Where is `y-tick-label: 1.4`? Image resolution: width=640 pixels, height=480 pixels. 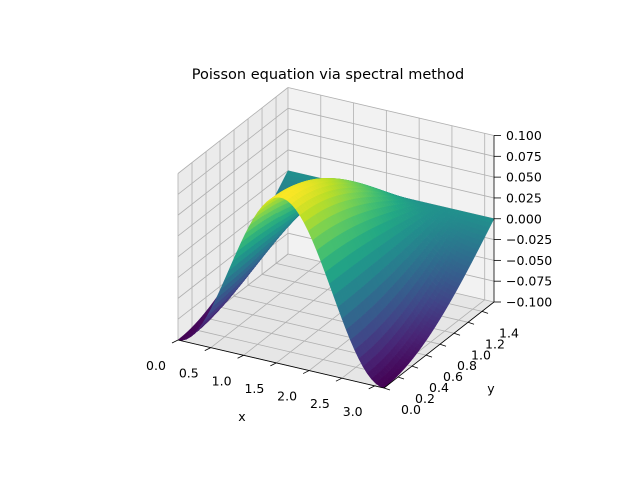
y-tick-label: 1.4 is located at coordinates (509, 332).